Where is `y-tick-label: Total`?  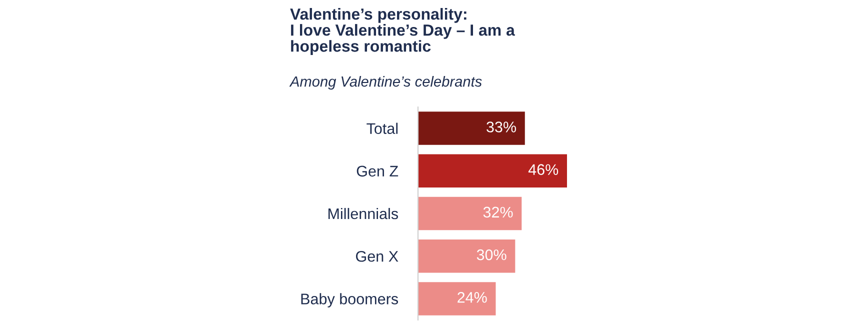 y-tick-label: Total is located at coordinates (382, 128).